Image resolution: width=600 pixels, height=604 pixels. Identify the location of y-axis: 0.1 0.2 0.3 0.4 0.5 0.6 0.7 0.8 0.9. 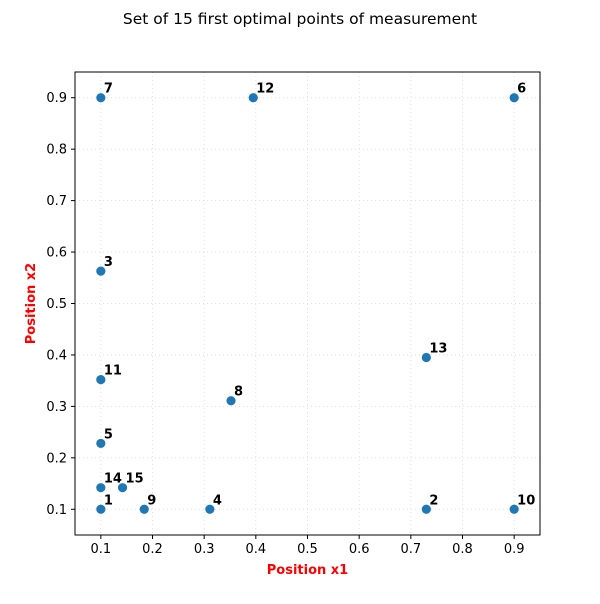
(60, 304).